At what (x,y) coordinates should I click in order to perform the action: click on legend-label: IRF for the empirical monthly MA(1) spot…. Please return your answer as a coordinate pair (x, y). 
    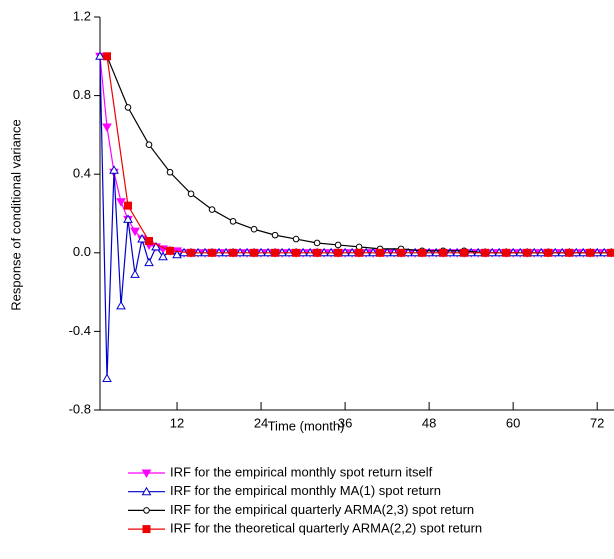
    Looking at the image, I should click on (305, 490).